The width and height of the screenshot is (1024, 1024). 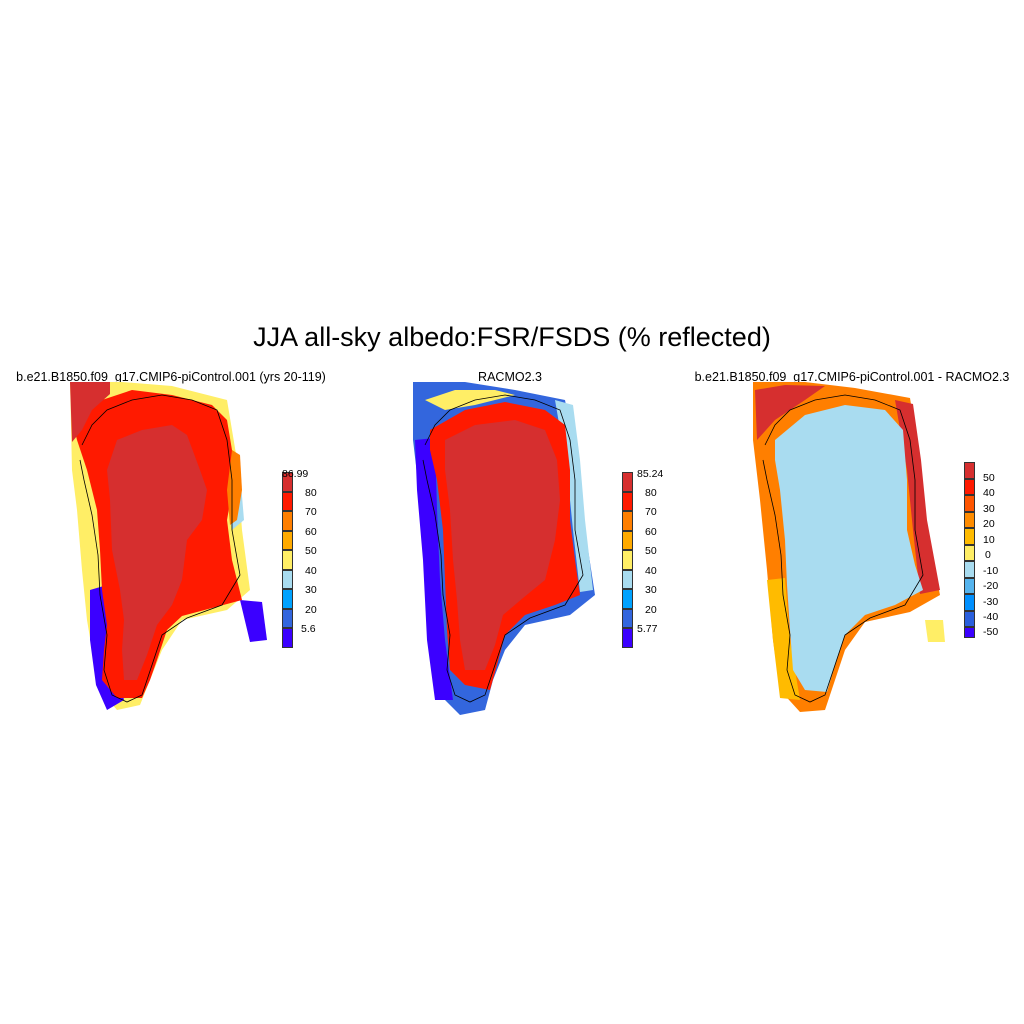 I want to click on colorbar-label: 10, so click(x=989, y=540).